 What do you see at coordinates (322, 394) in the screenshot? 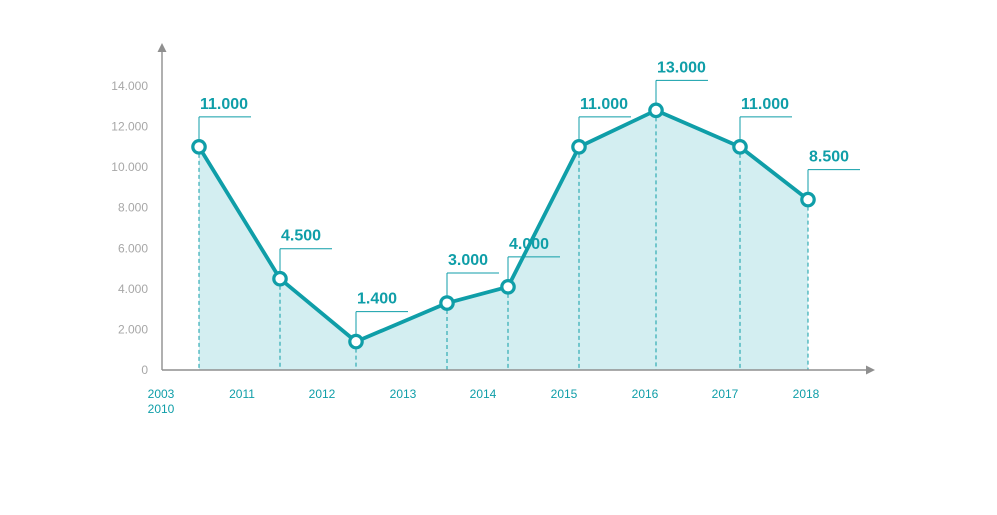
I see `x-tick-label-2: 2012` at bounding box center [322, 394].